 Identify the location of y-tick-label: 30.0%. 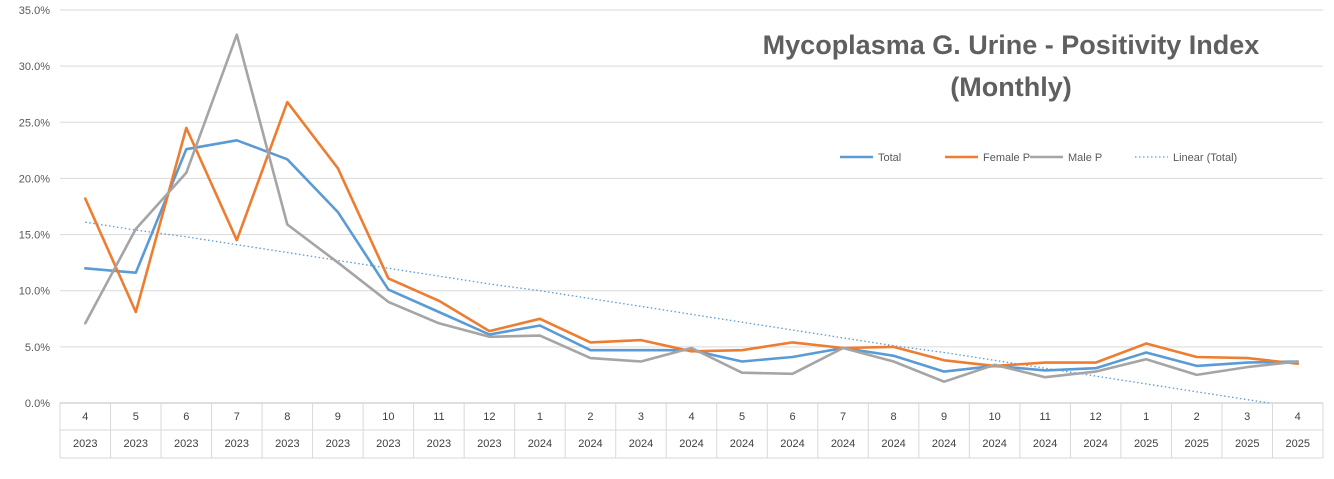
(34, 67).